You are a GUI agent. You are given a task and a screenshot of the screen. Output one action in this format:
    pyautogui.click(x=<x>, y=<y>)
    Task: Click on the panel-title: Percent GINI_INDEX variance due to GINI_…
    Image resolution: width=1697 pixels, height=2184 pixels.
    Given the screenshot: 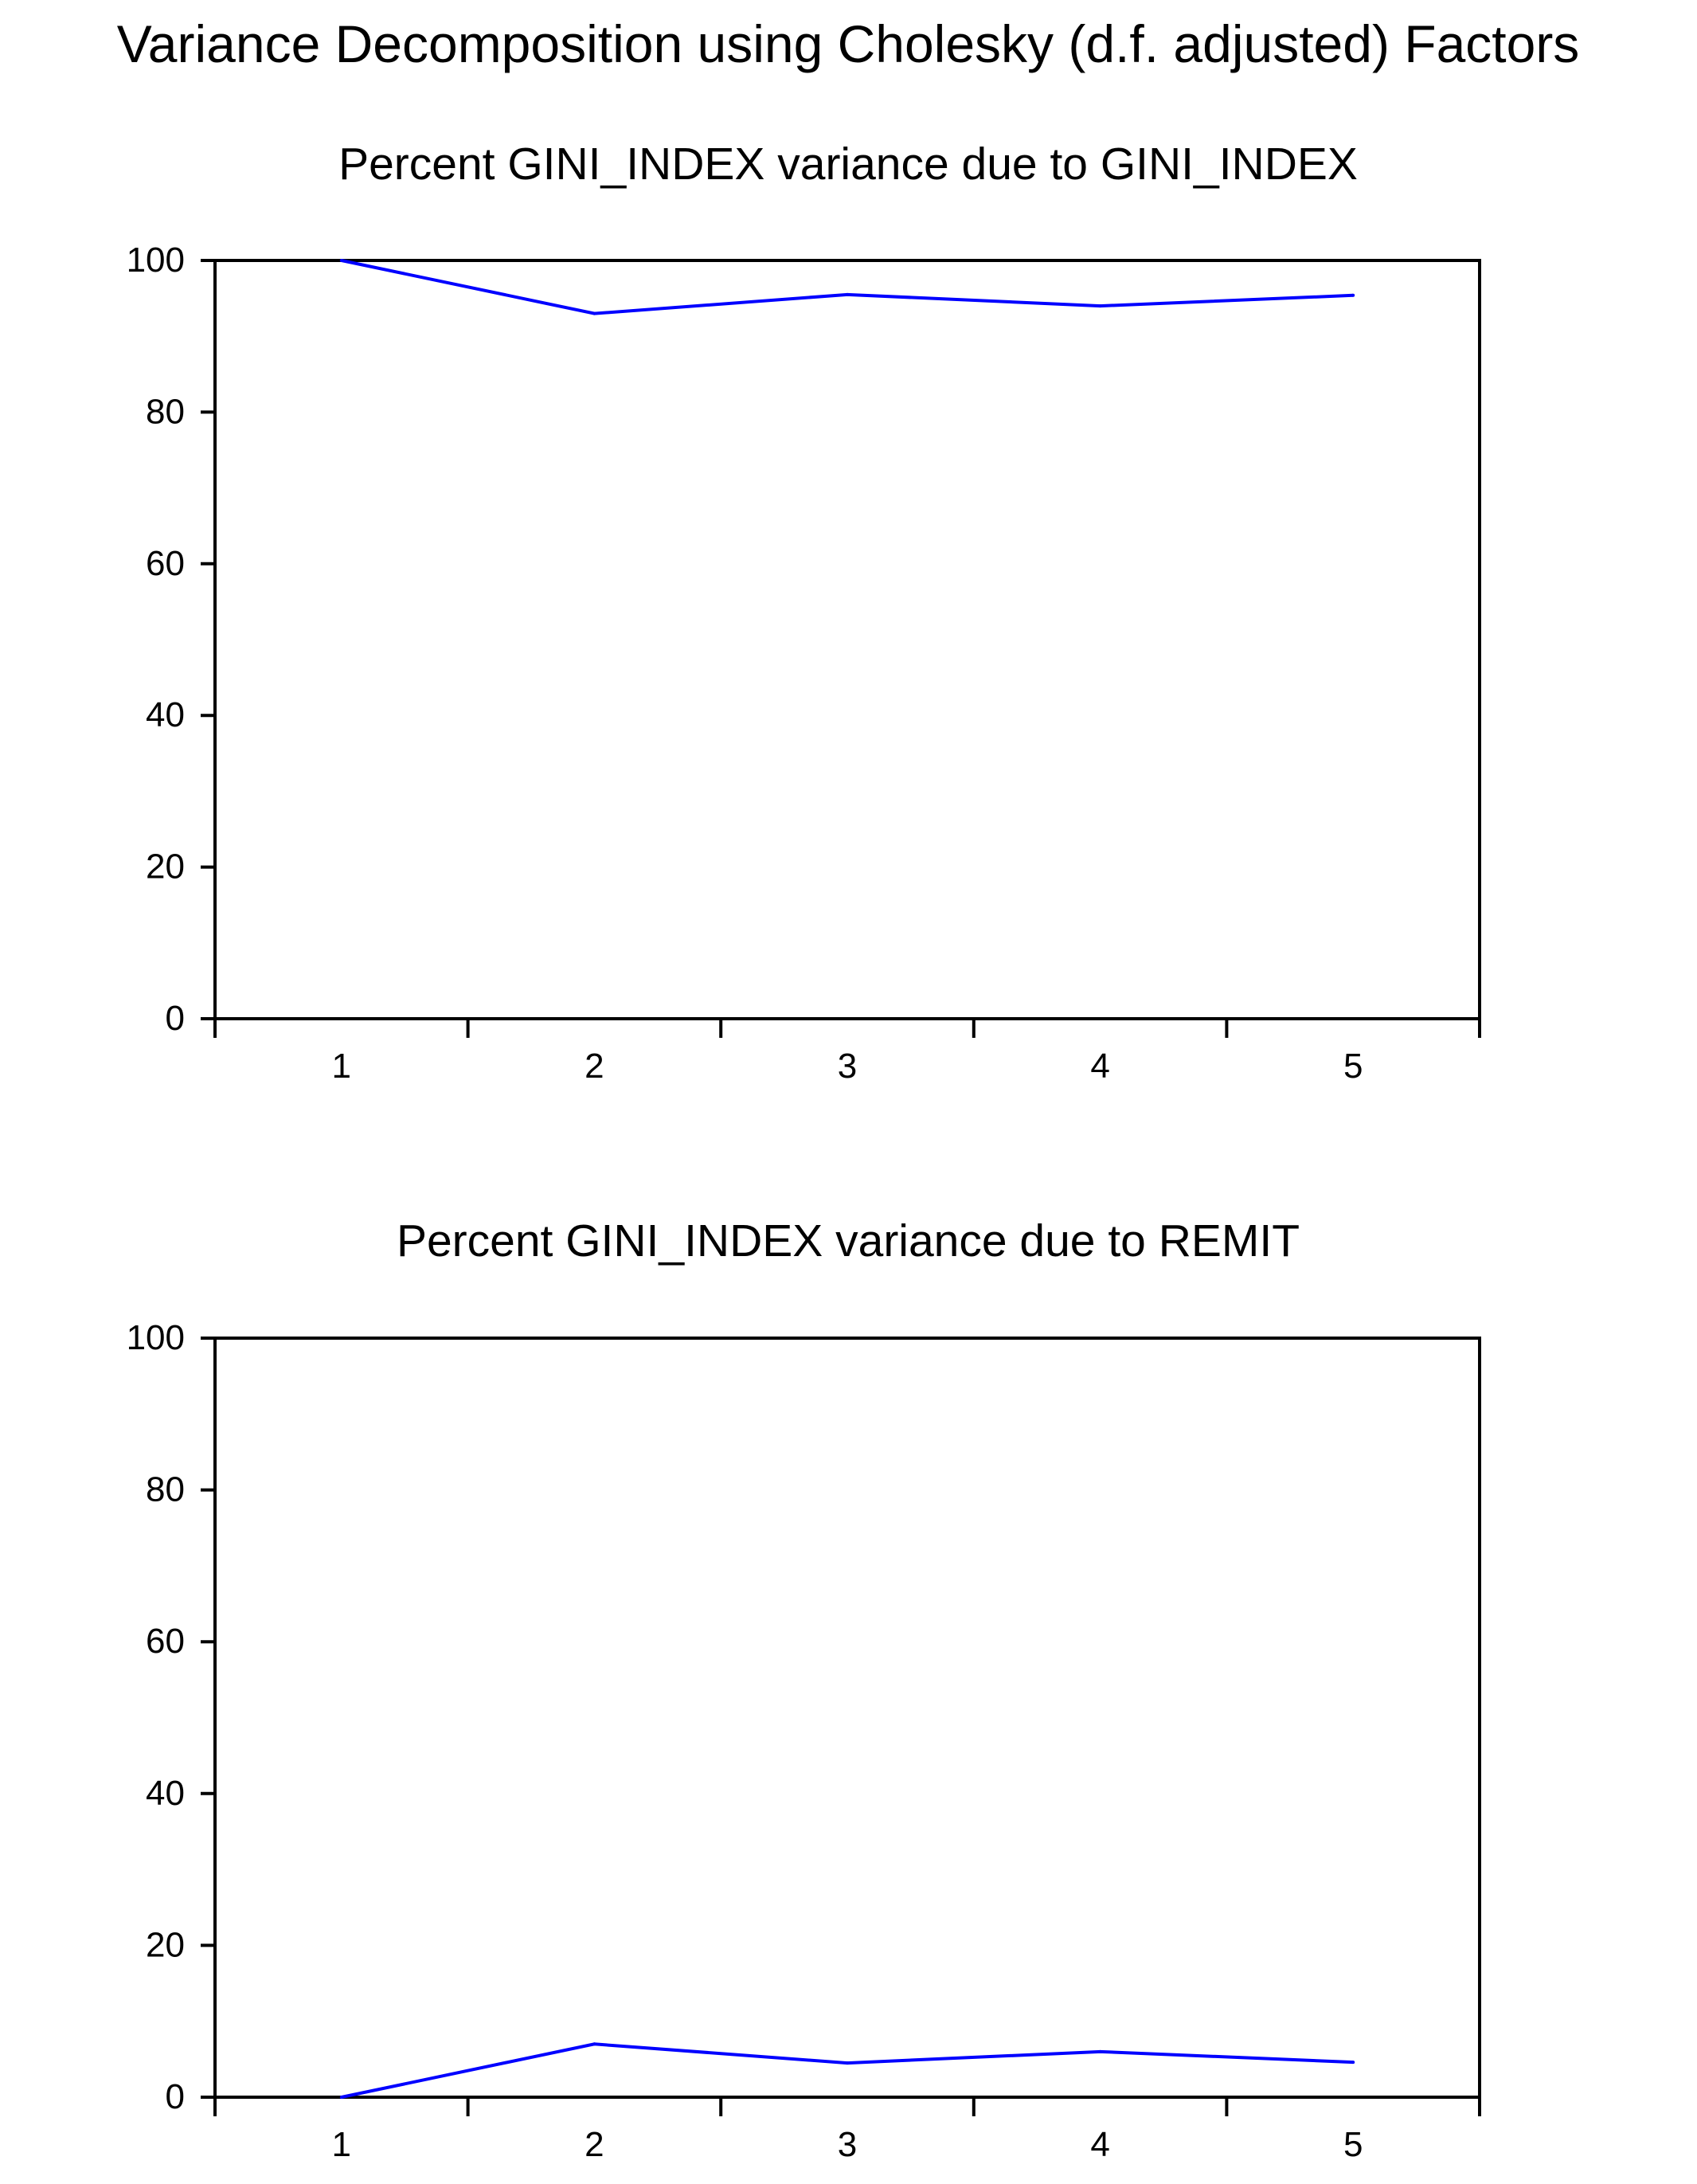 What is the action you would take?
    pyautogui.click(x=848, y=164)
    